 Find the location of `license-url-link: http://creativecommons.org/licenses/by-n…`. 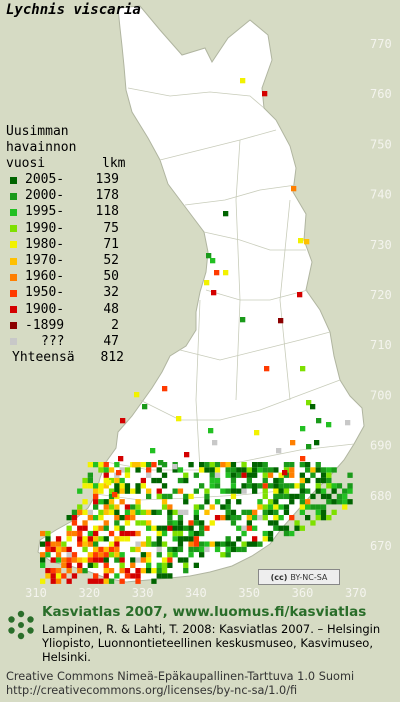

license-url-link: http://creativecommons.org/licenses/by-n… is located at coordinates (152, 690).